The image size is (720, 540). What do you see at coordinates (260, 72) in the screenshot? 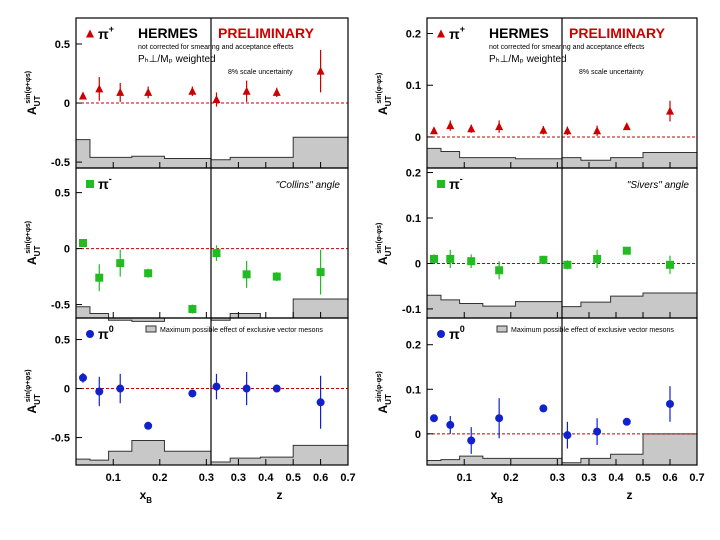
I see `header-scale-uncertainty: 8% scale uncertainty` at bounding box center [260, 72].